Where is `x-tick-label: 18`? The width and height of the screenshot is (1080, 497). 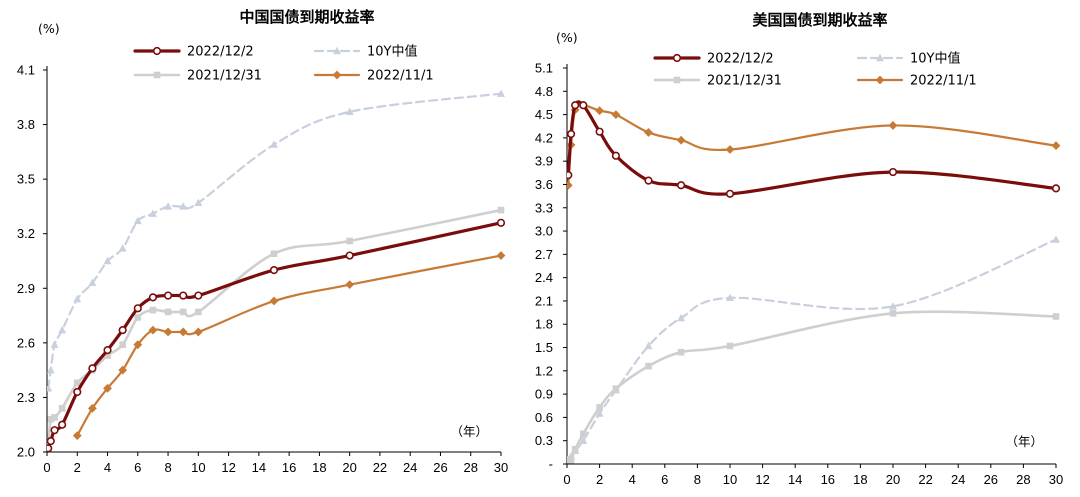 x-tick-label: 18 is located at coordinates (319, 467).